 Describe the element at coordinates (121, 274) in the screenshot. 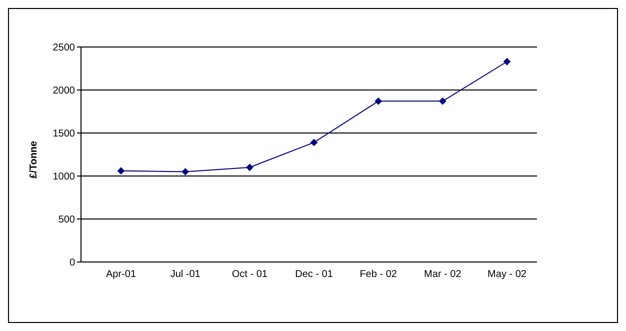

I see `x-tick-label: Apr-01` at that location.